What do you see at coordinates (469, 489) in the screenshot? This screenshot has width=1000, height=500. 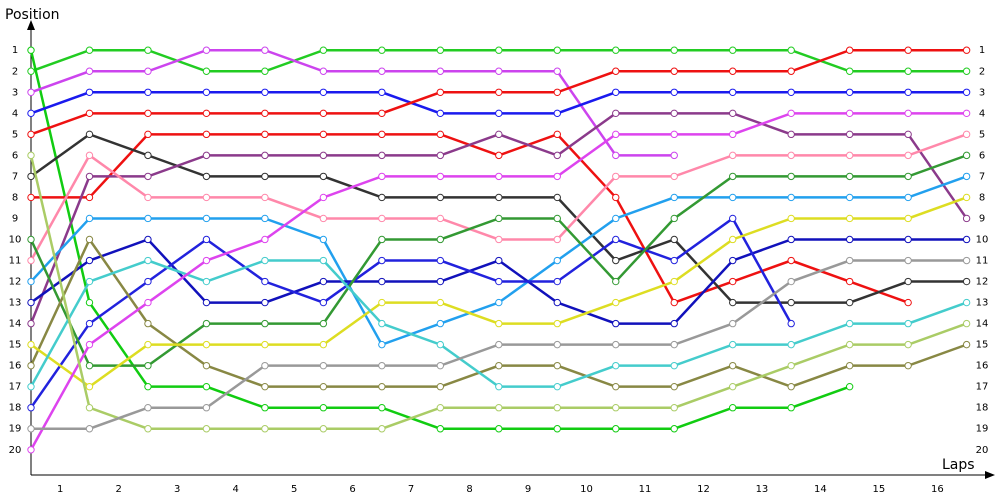 I see `x-tick-label: 8` at bounding box center [469, 489].